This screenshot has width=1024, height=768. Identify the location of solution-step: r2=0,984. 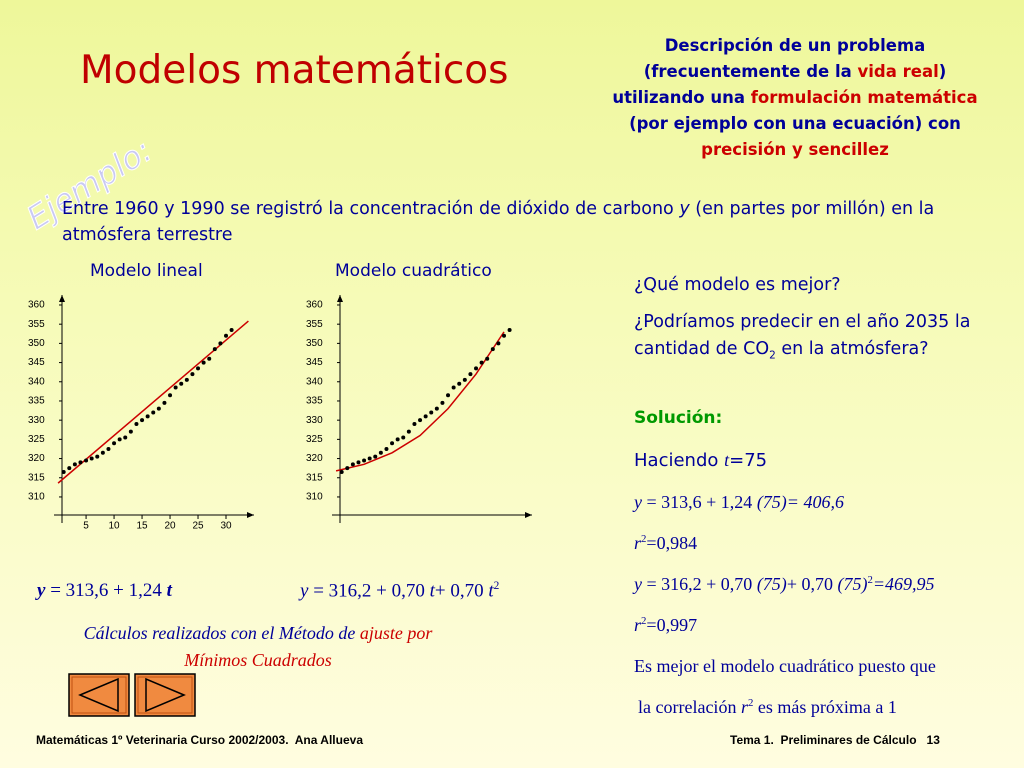
(665, 543).